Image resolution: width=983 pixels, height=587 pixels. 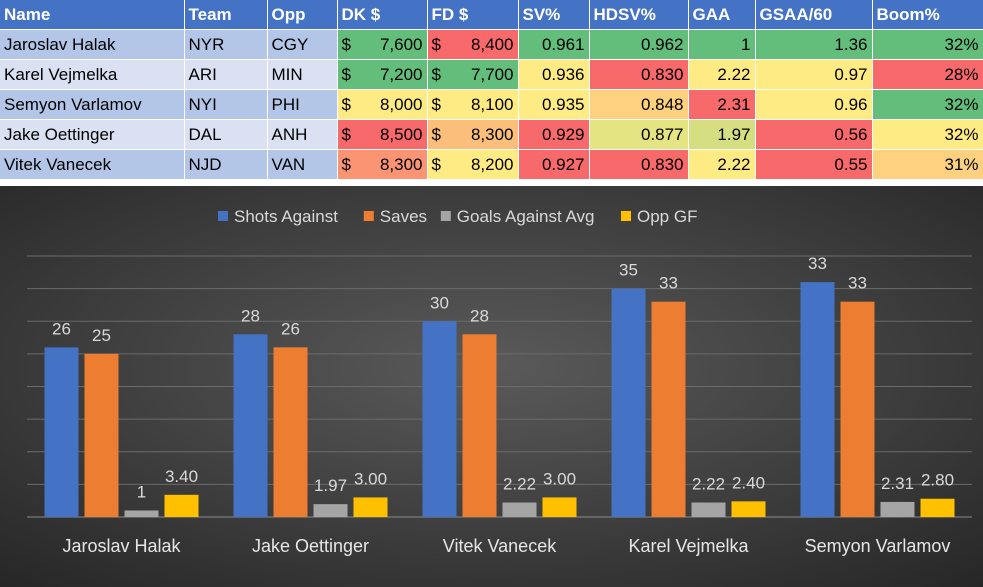 I want to click on dk-amount: 7,600, so click(x=401, y=44).